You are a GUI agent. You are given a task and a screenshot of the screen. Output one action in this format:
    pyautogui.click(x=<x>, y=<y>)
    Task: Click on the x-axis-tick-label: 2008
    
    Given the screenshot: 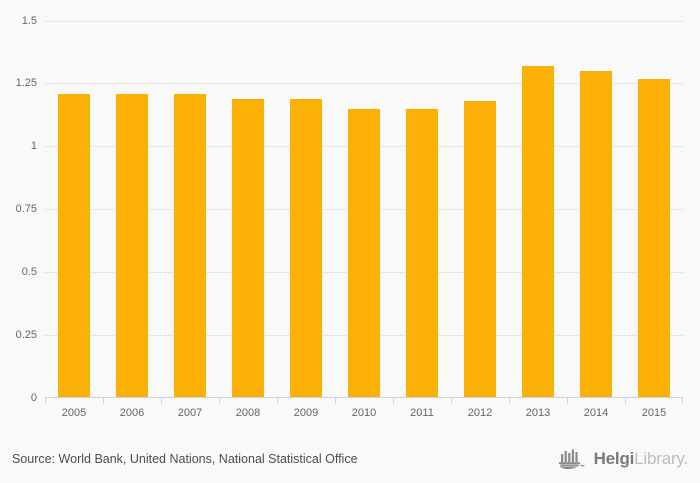 What is the action you would take?
    pyautogui.click(x=248, y=413)
    